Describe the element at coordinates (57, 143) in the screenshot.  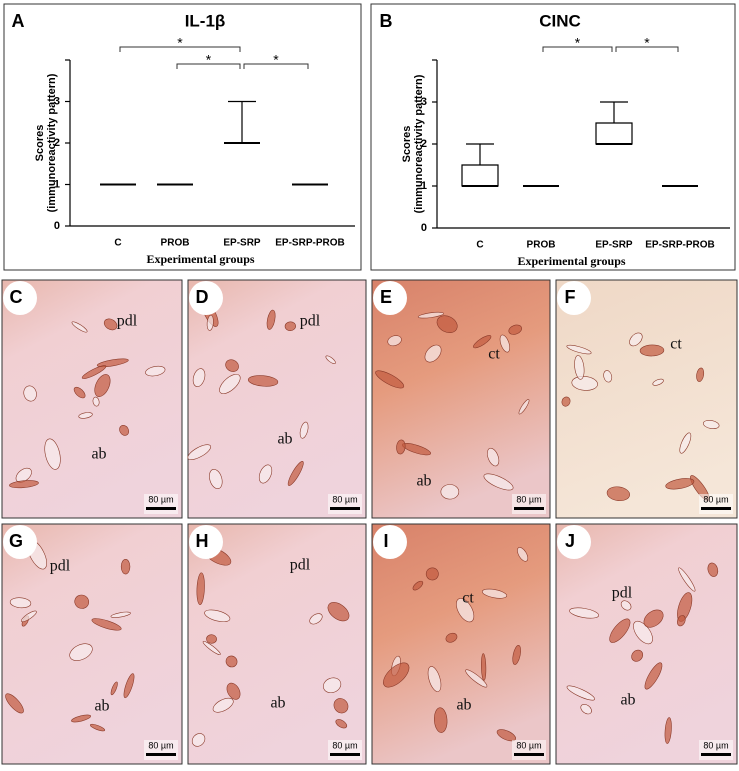
I see `y-tick-label: 2` at that location.